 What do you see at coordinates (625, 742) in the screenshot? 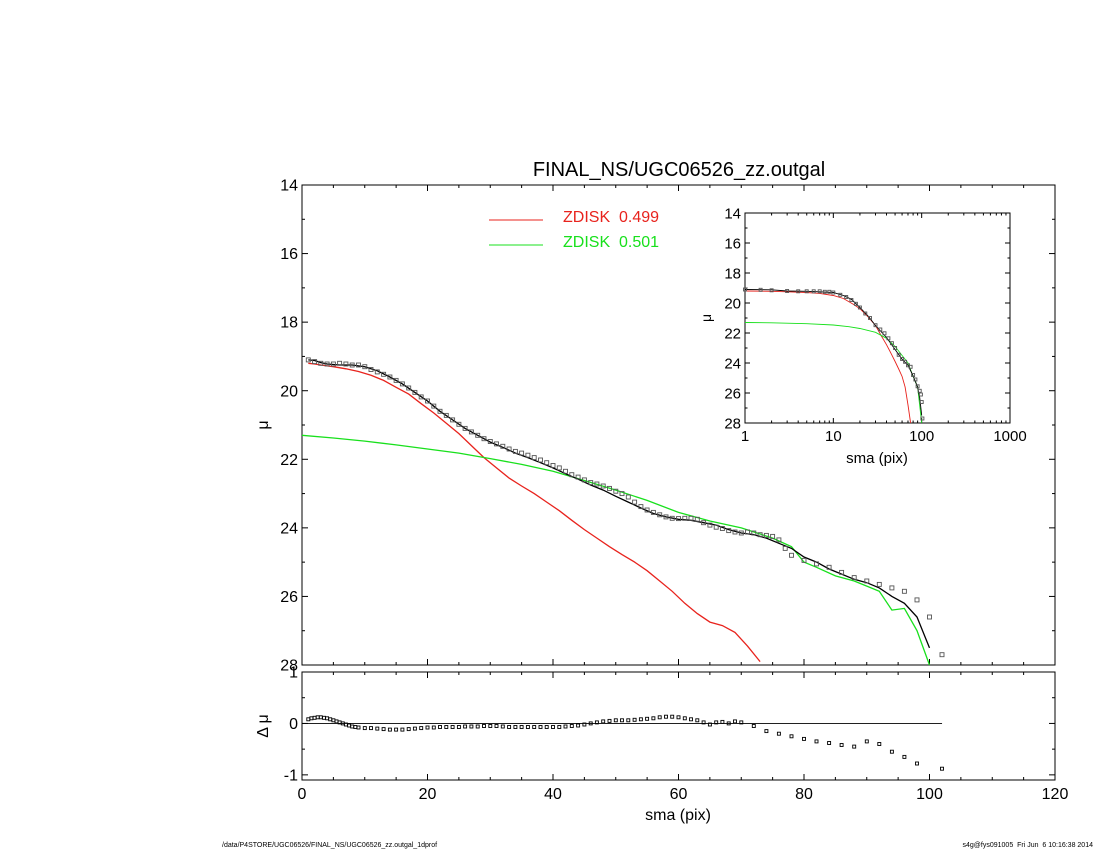
I see `residual-series` at bounding box center [625, 742].